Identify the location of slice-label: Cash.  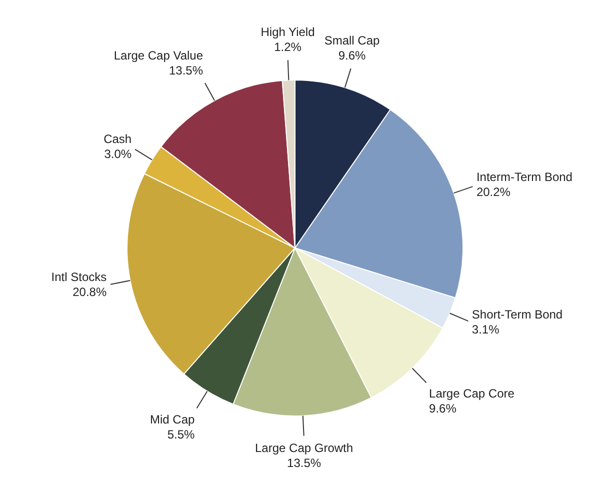
(118, 139).